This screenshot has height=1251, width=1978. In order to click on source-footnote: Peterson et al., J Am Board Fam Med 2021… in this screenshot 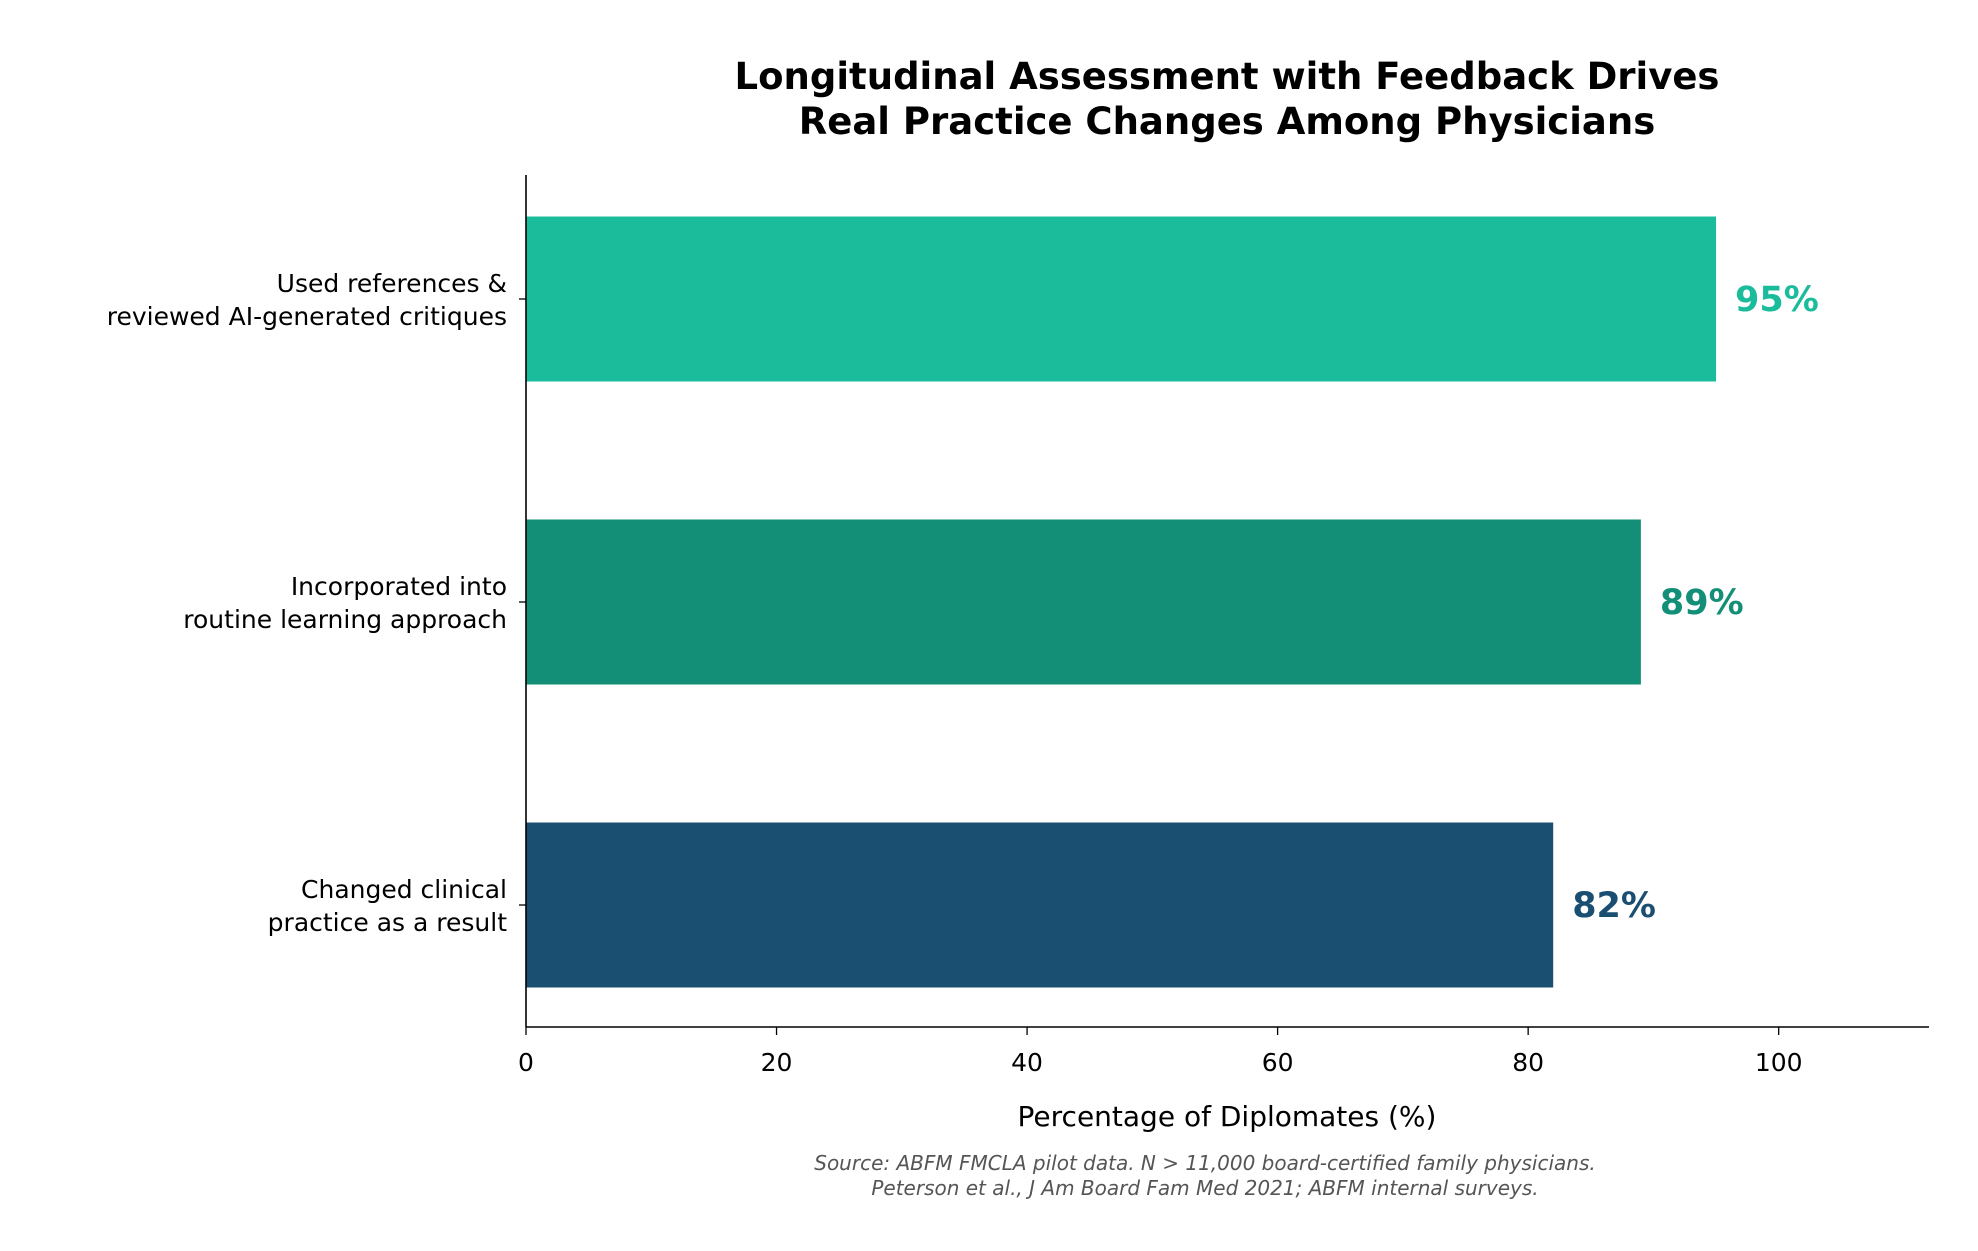, I will do `click(1204, 1188)`.